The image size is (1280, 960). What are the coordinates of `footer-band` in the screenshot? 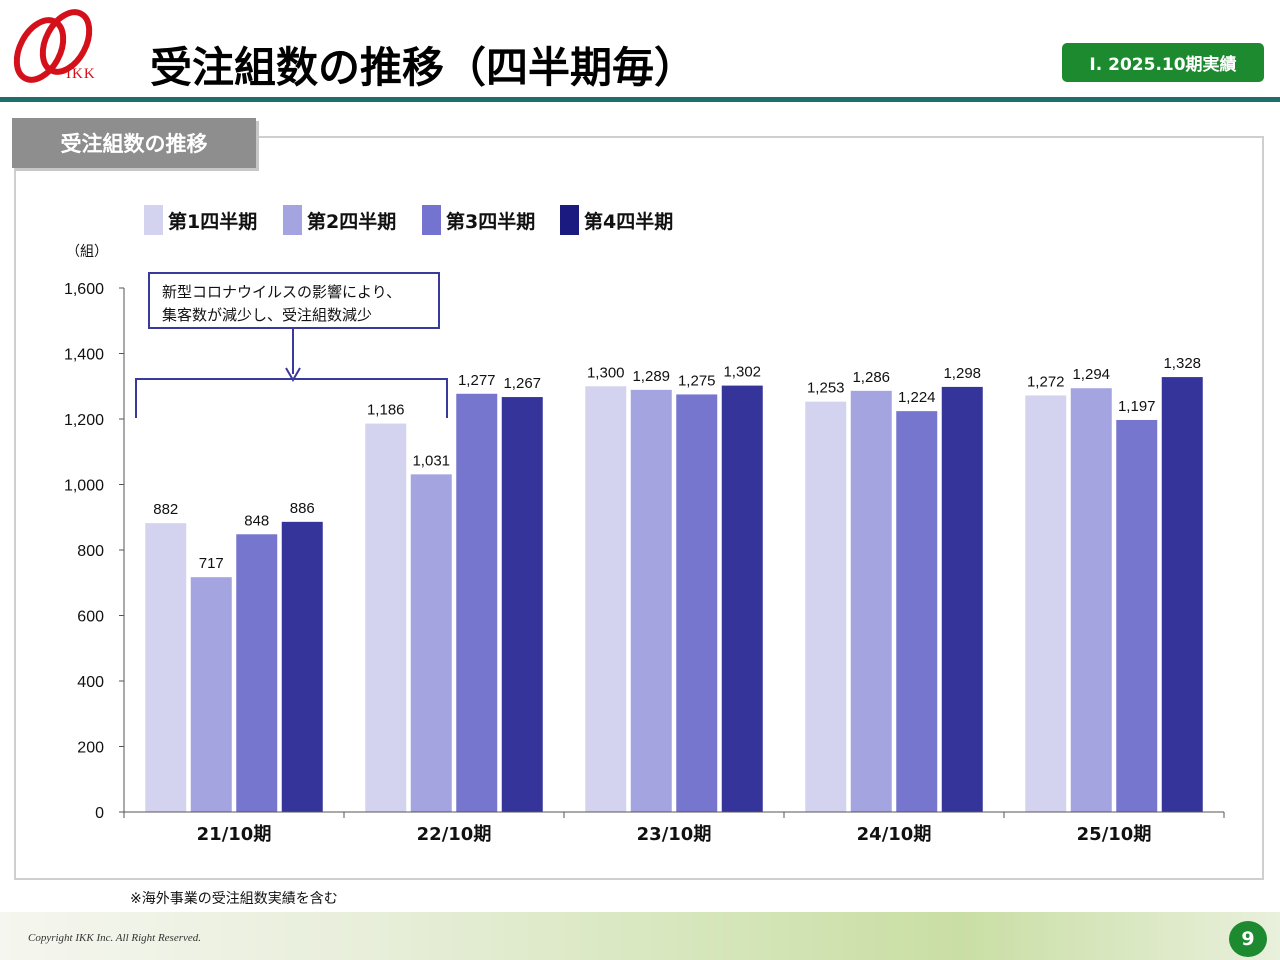 It's located at (640, 936).